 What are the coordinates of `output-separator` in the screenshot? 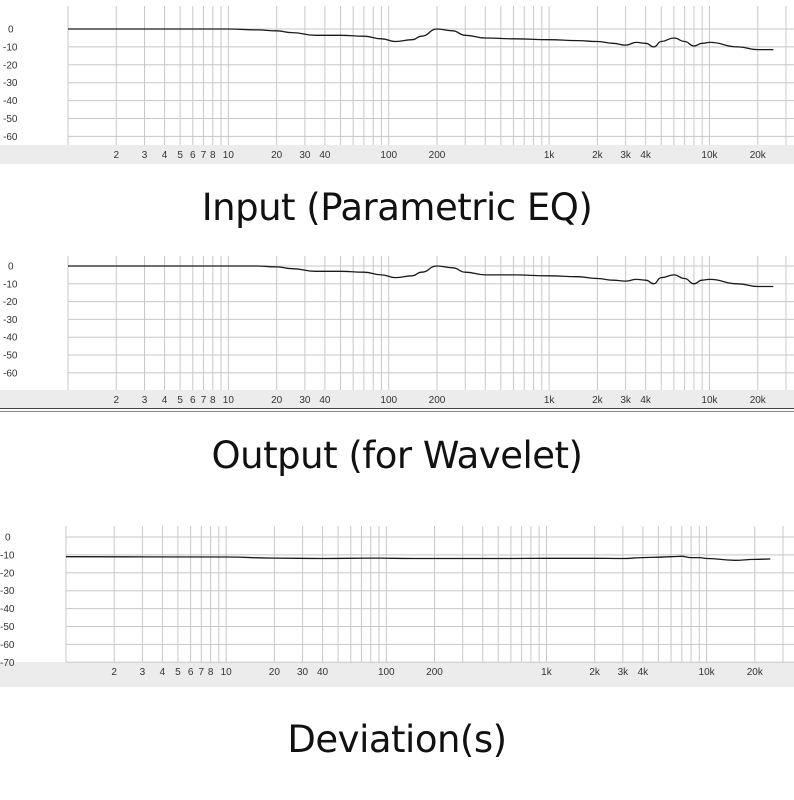 It's located at (397, 408).